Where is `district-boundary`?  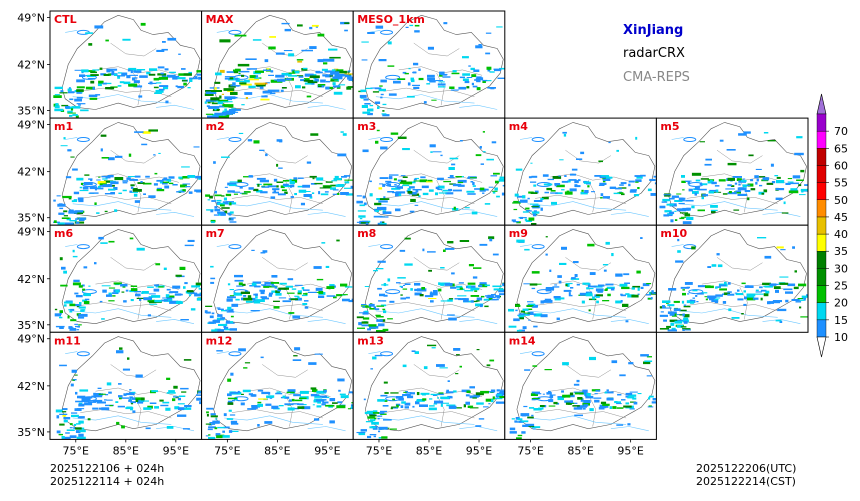 district-boundary is located at coordinates (137, 285).